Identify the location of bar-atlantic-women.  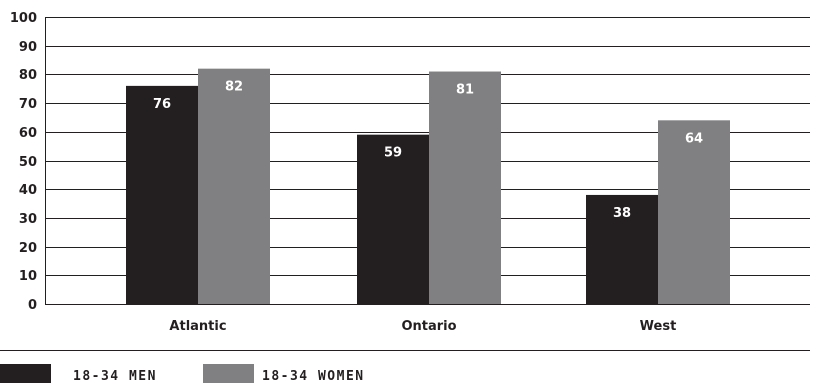
(234, 186).